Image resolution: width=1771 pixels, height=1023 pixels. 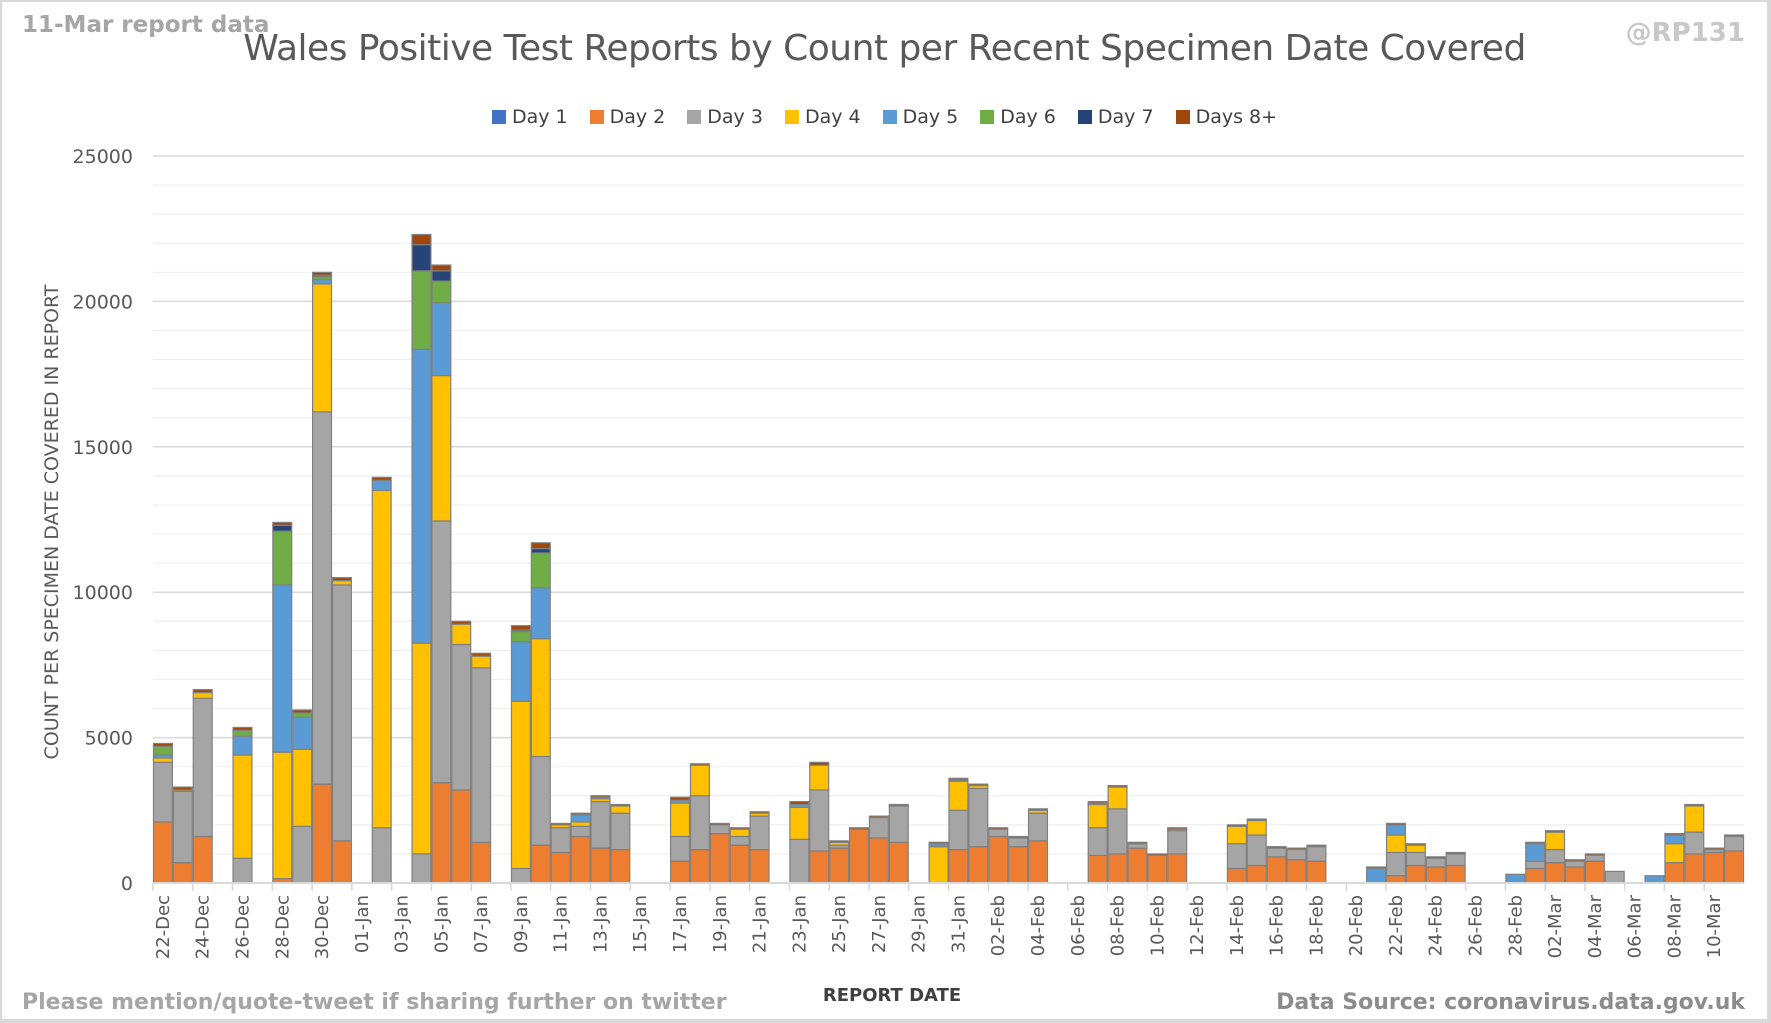 I want to click on x-tick-label: 10-Mar, so click(x=1714, y=926).